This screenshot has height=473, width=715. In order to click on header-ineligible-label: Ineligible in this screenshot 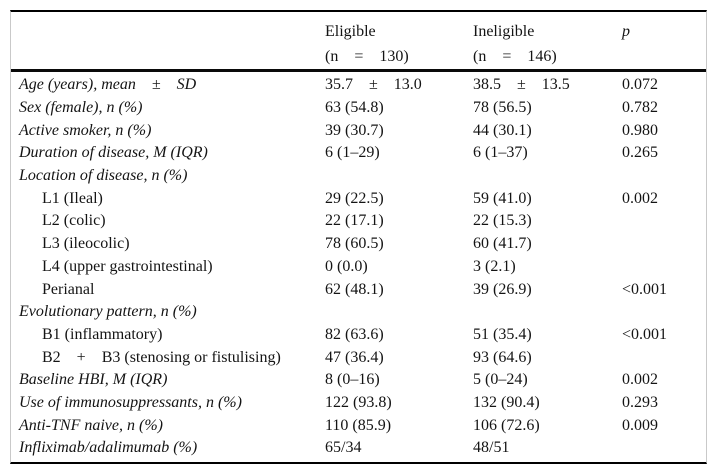, I will do `click(504, 31)`.